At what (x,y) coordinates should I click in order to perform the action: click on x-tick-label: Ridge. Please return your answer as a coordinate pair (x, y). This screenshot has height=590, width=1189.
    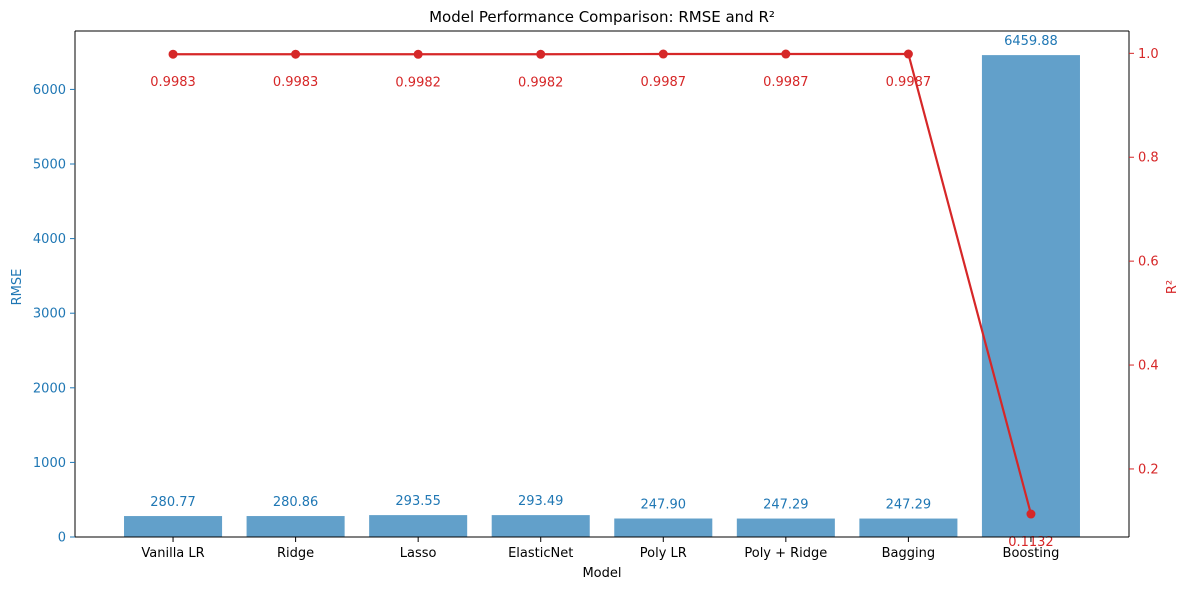
    Looking at the image, I should click on (295, 553).